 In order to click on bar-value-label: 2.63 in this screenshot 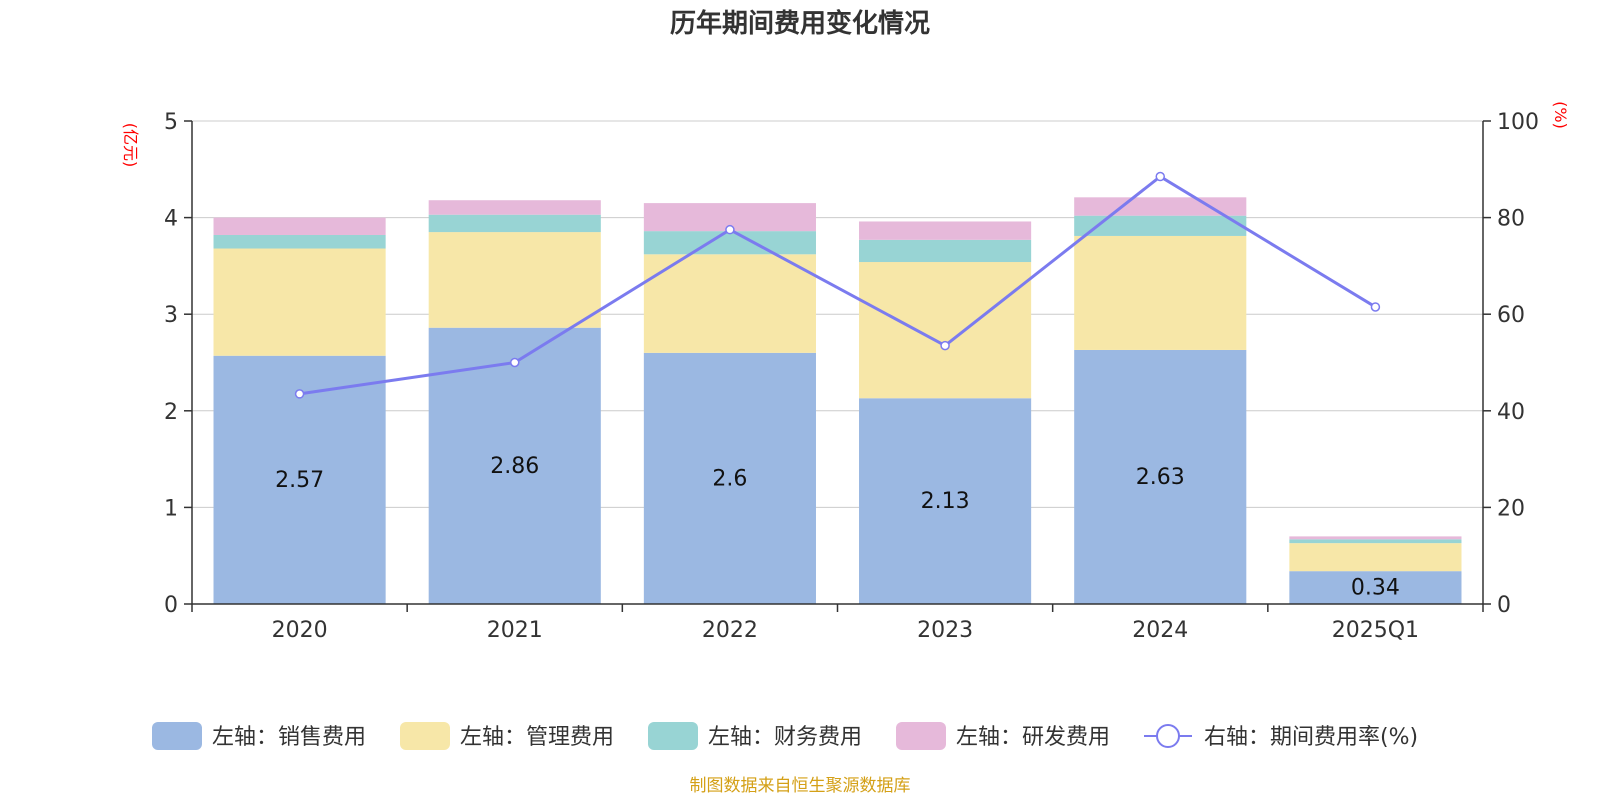, I will do `click(1160, 477)`.